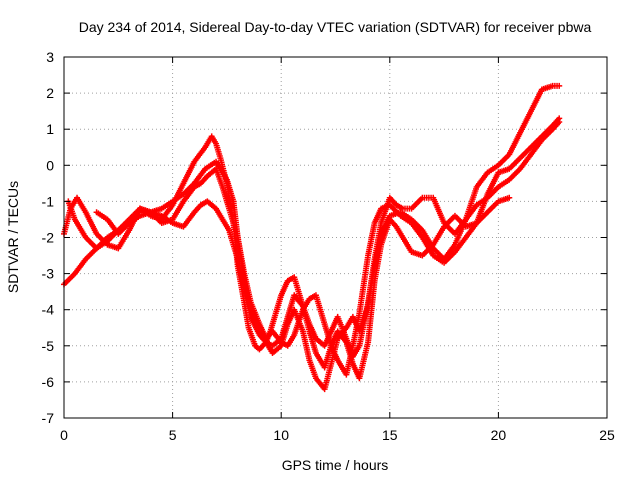 The width and height of the screenshot is (640, 480). I want to click on y-tick-label: -4, so click(48, 310).